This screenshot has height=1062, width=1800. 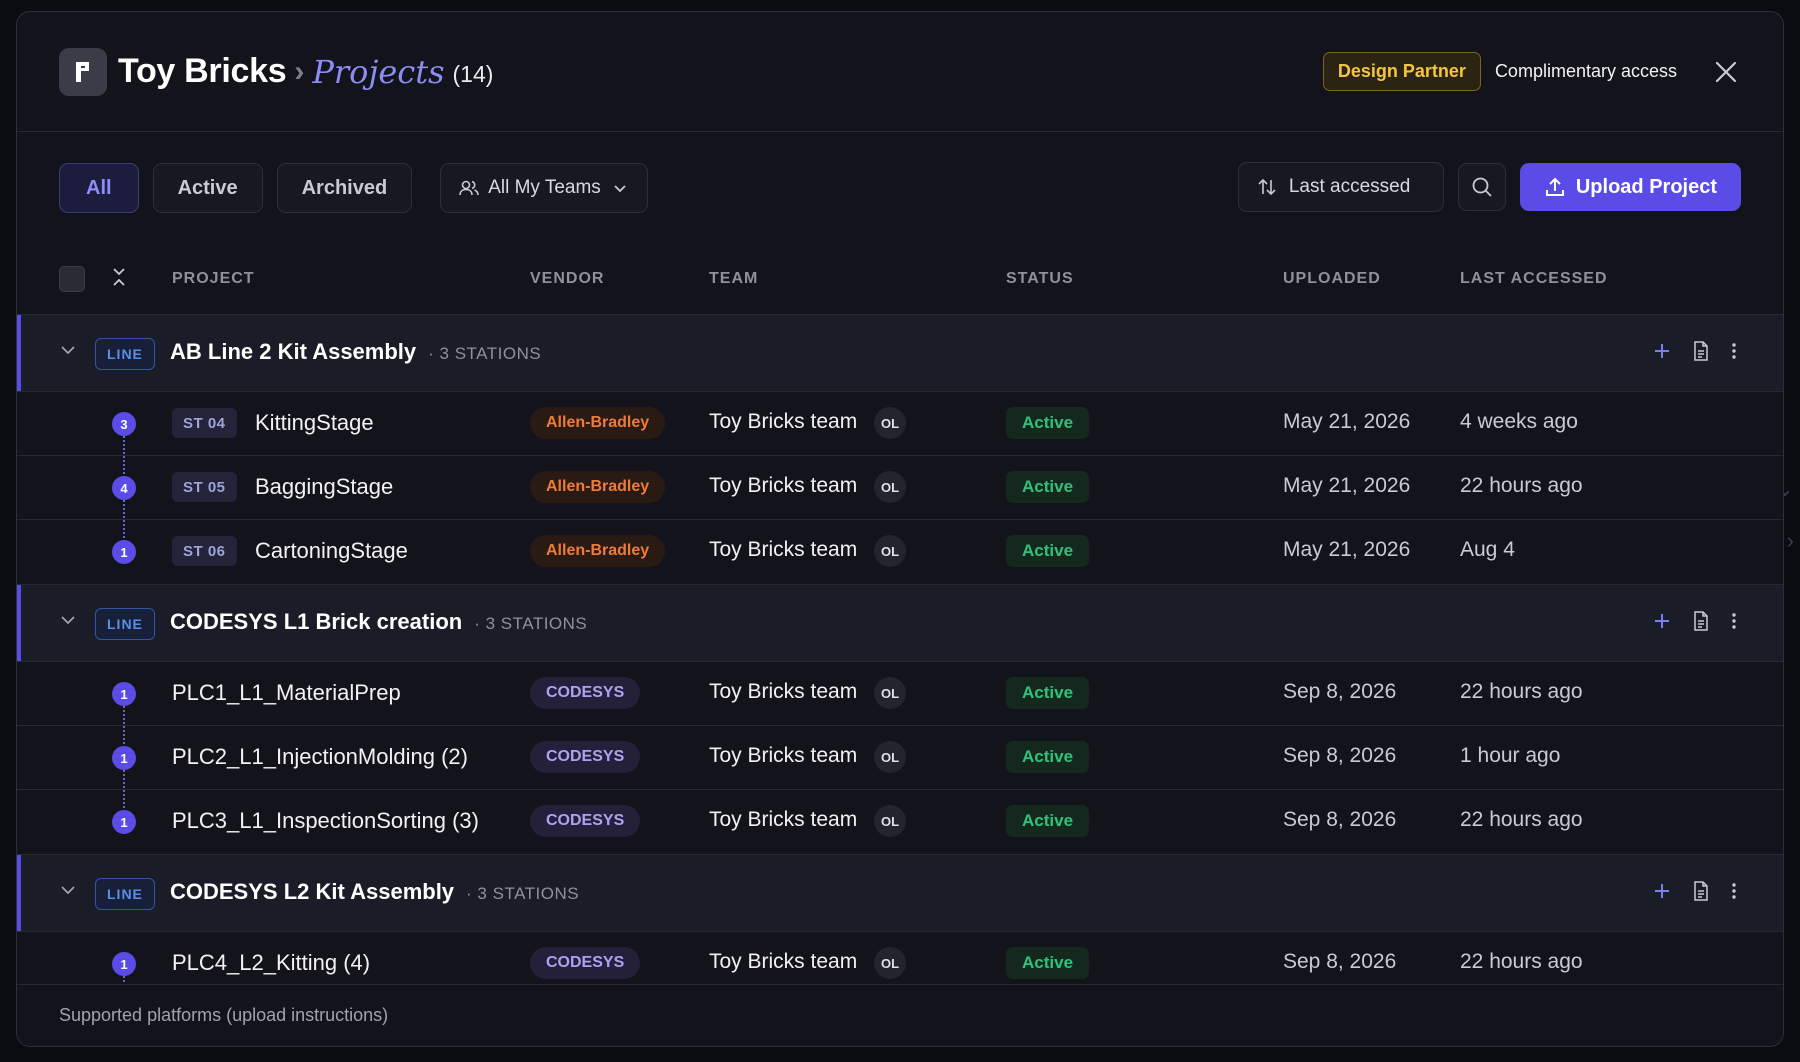 I want to click on org-logo-icon, so click(x=83, y=71).